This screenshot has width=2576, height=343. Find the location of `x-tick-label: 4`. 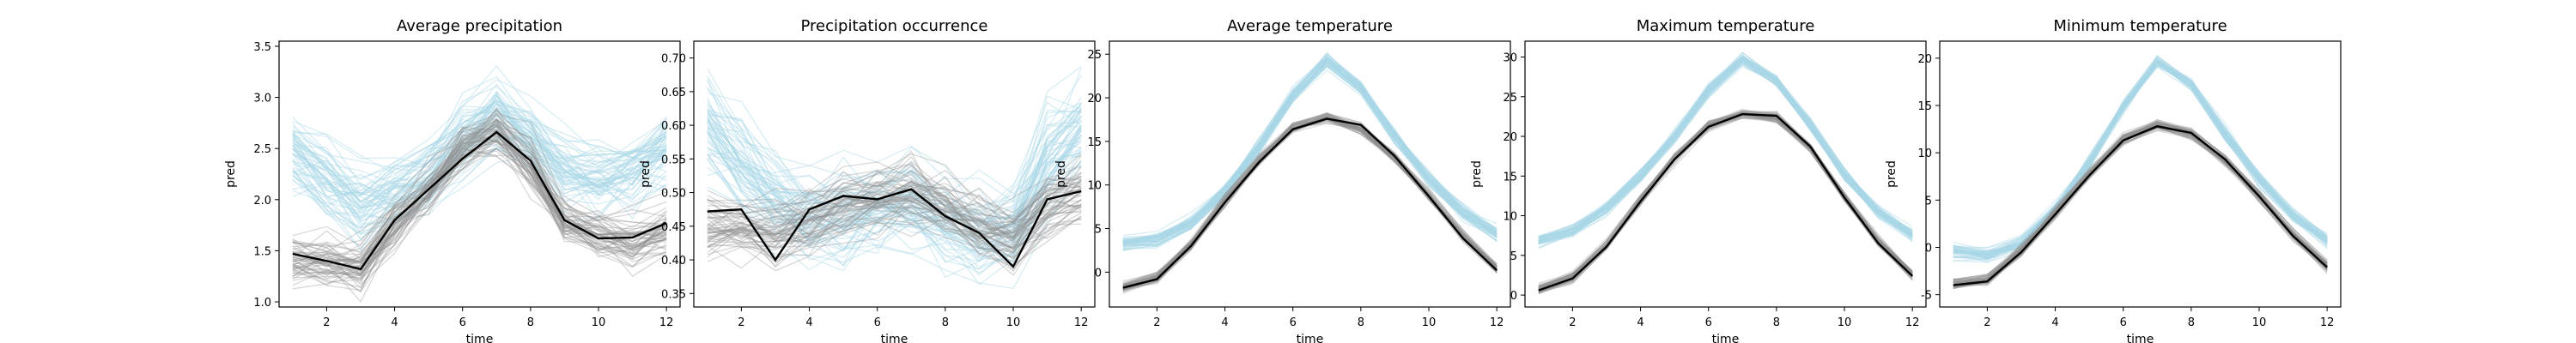

x-tick-label: 4 is located at coordinates (394, 322).